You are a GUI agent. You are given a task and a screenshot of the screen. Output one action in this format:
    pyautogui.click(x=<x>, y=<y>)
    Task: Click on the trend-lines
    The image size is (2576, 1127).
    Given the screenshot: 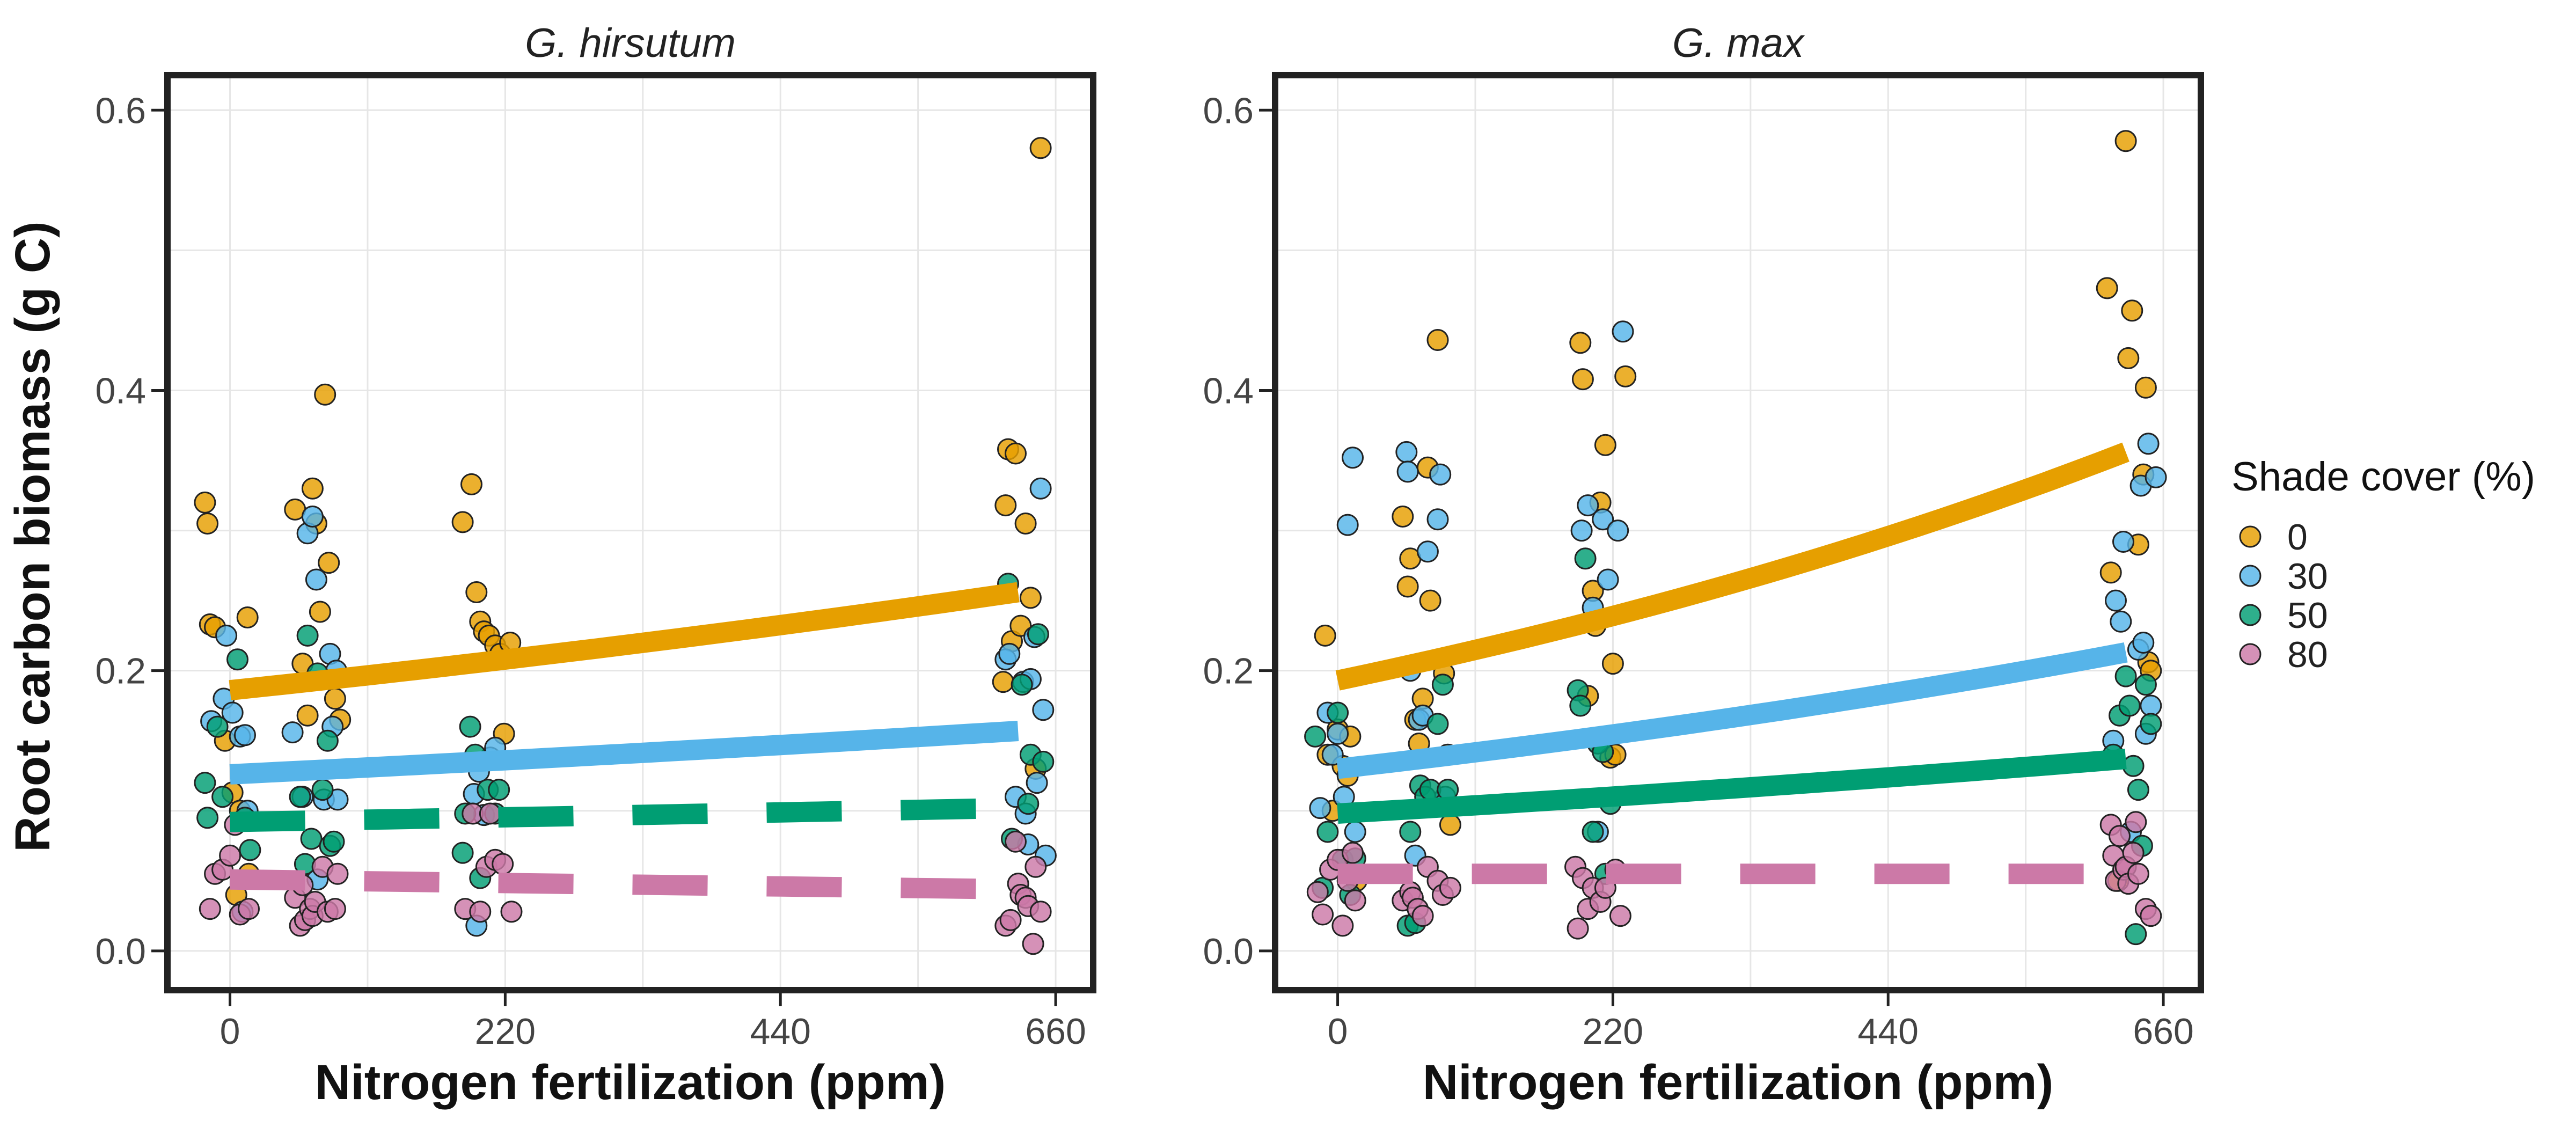 What is the action you would take?
    pyautogui.click(x=1732, y=663)
    